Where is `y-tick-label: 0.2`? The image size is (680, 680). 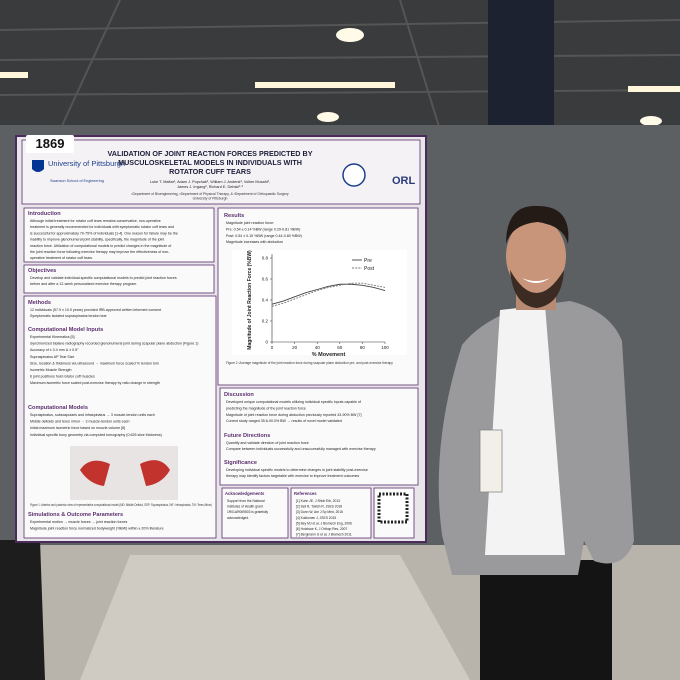
y-tick-label: 0.2 is located at coordinates (265, 321).